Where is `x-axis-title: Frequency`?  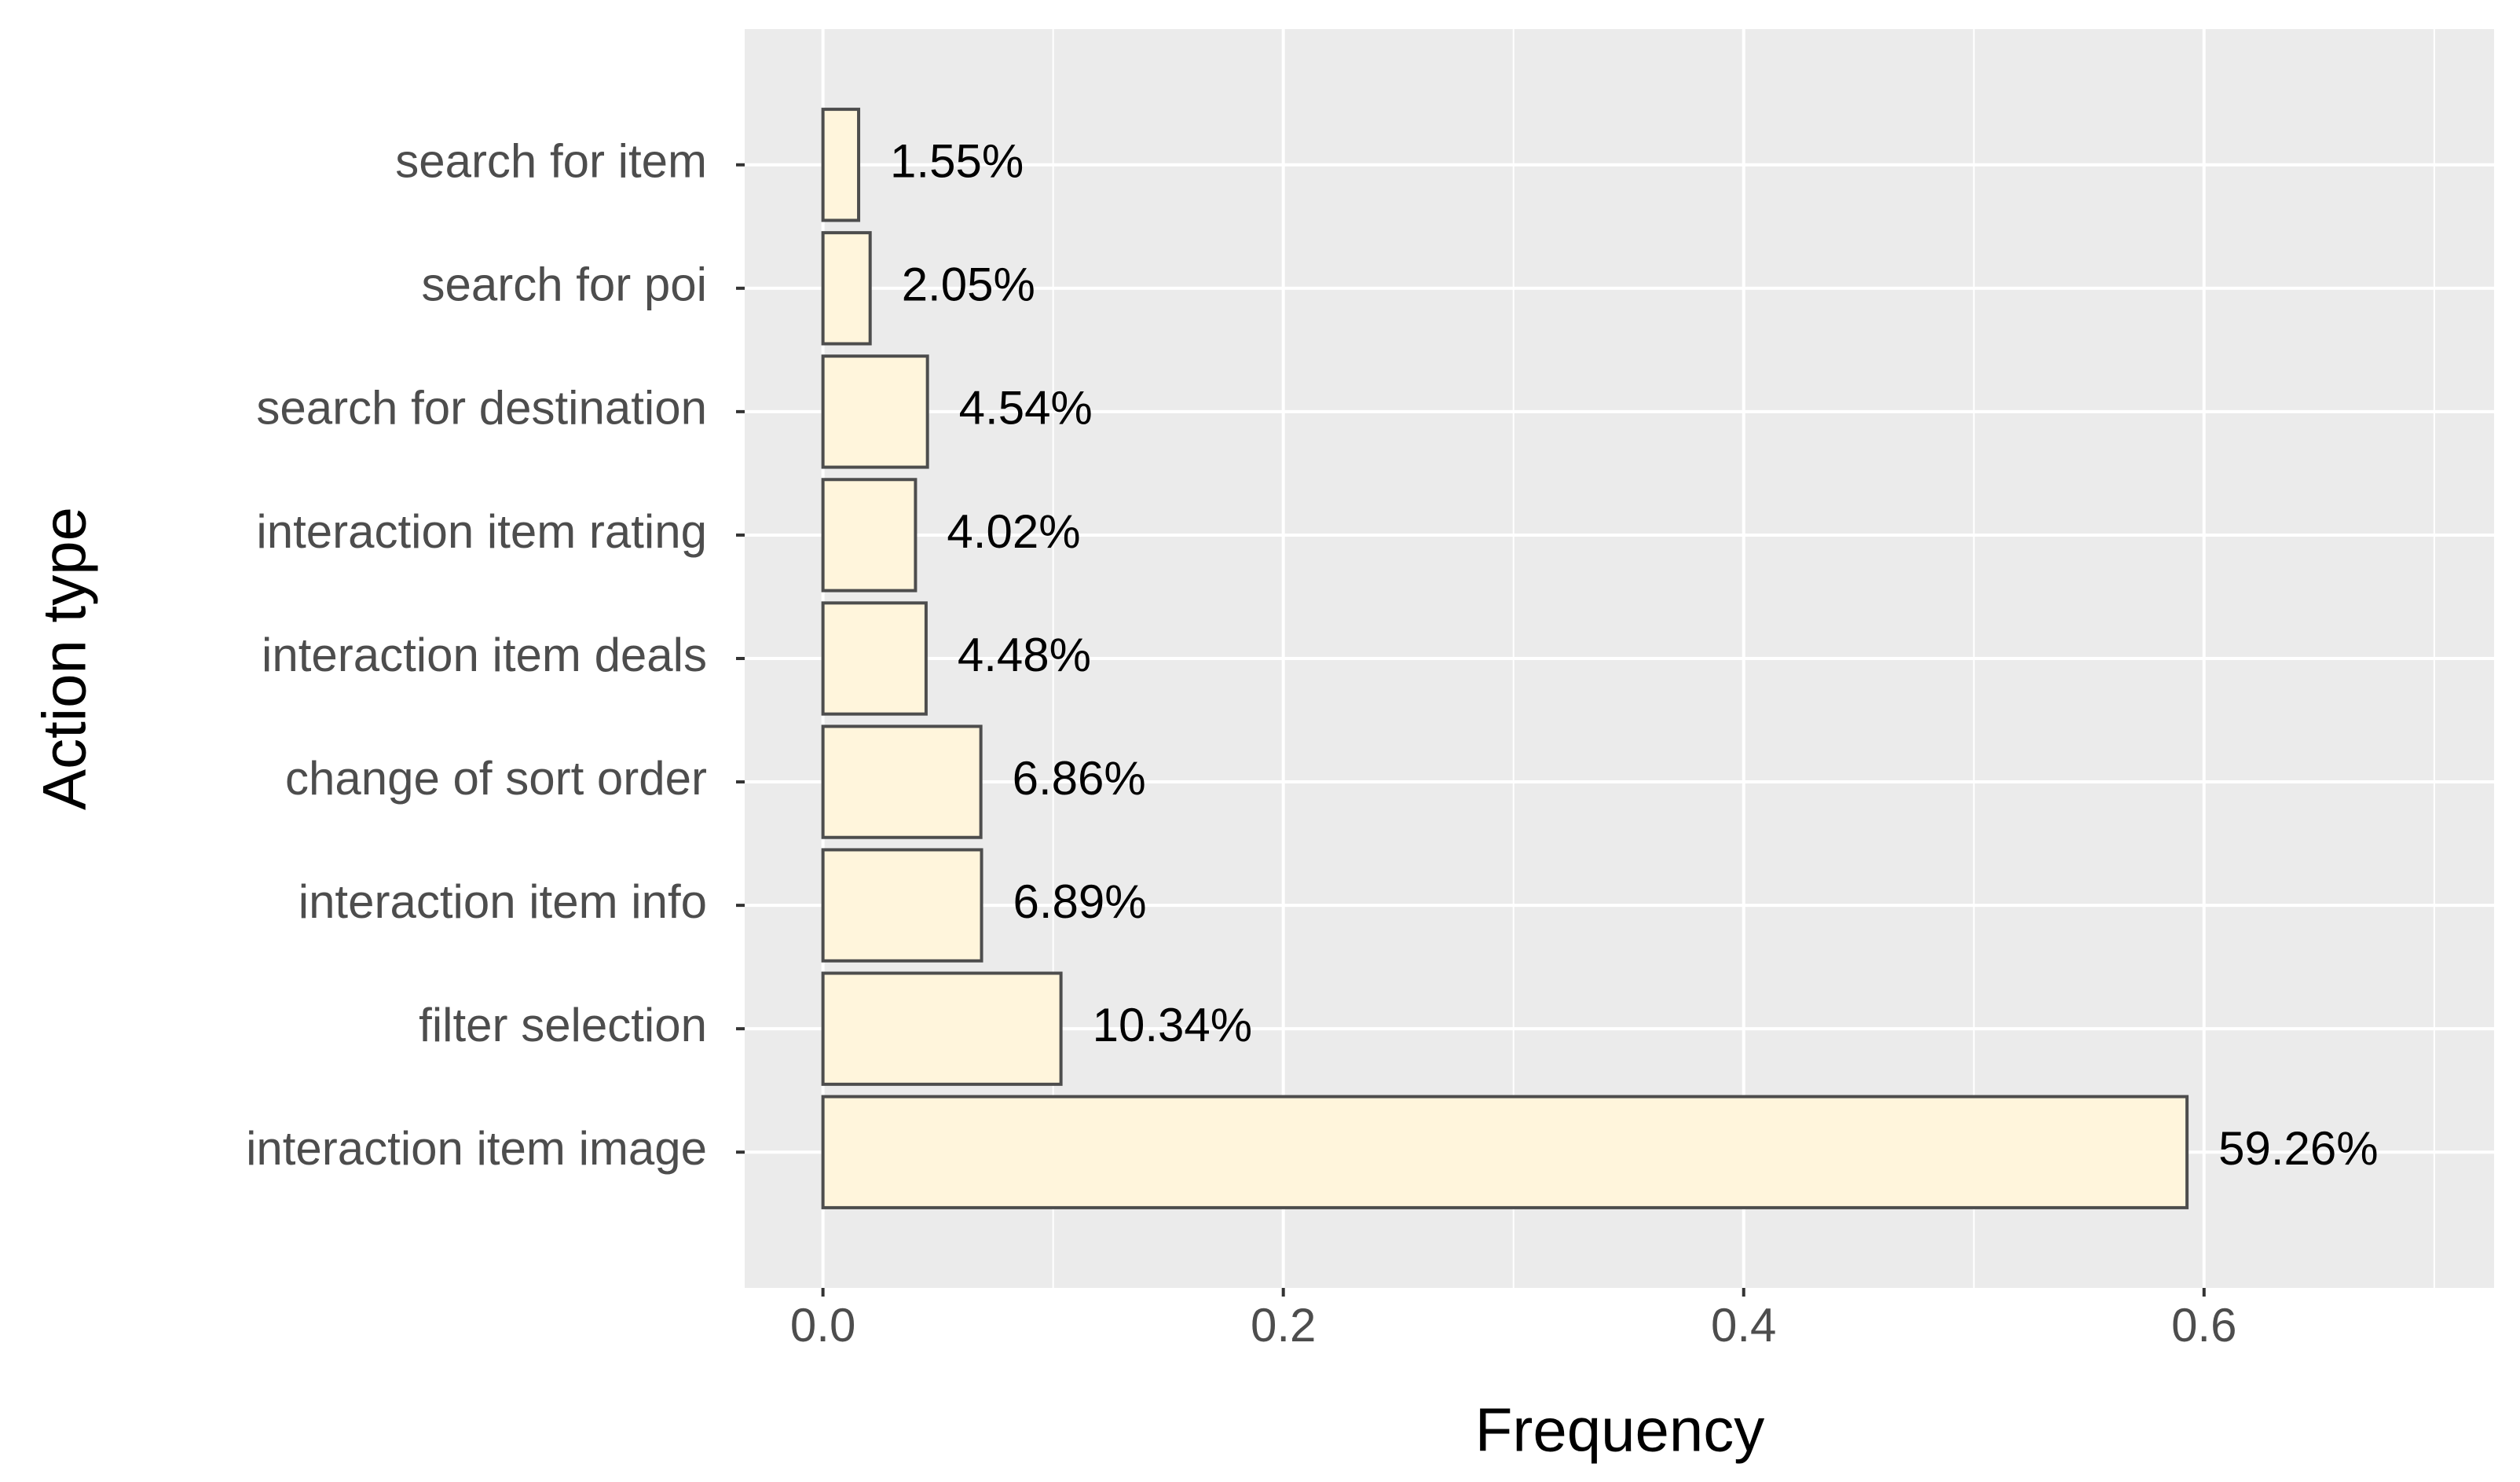 x-axis-title: Frequency is located at coordinates (1620, 1430).